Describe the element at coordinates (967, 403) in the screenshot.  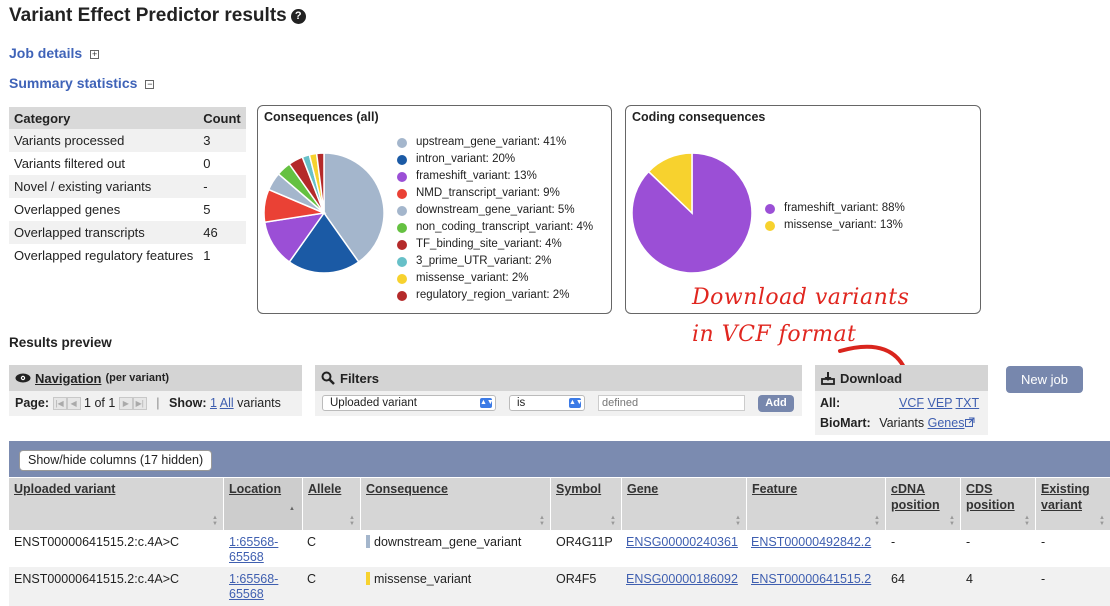
I see `download-txt-link: TXT` at that location.